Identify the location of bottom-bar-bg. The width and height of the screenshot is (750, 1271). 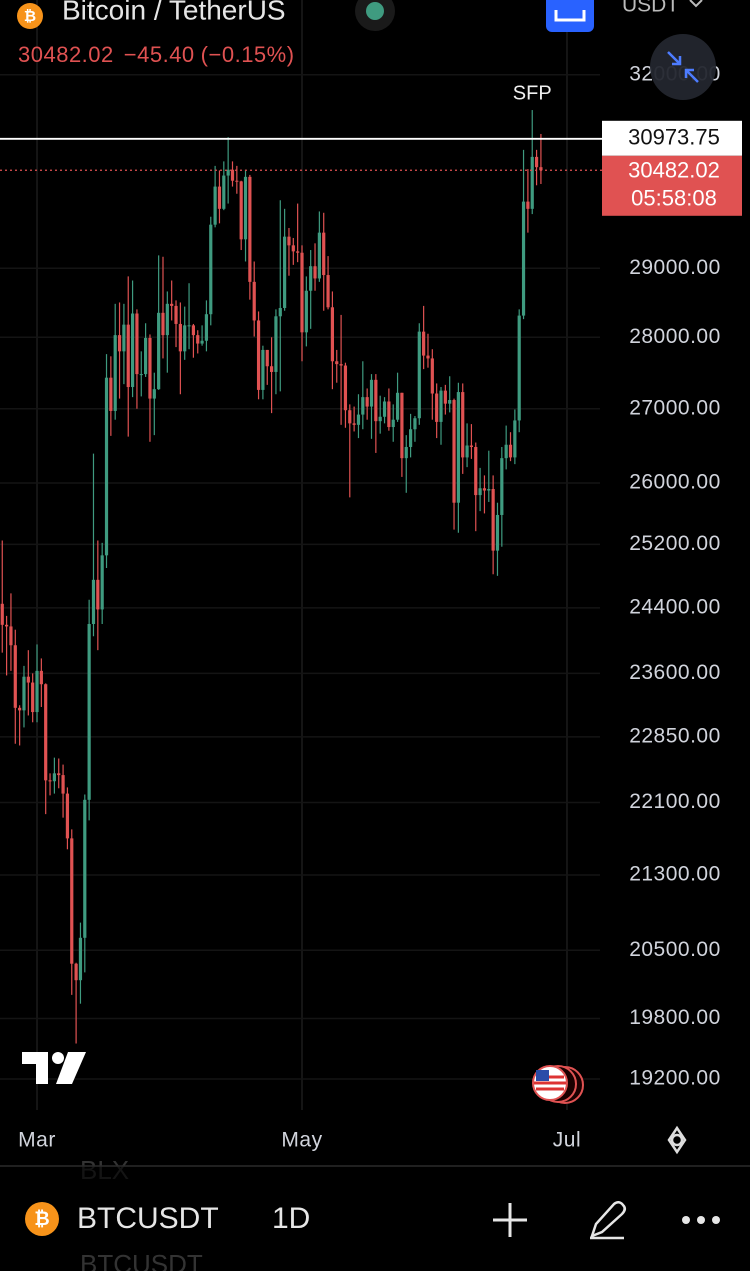
(375, 1218).